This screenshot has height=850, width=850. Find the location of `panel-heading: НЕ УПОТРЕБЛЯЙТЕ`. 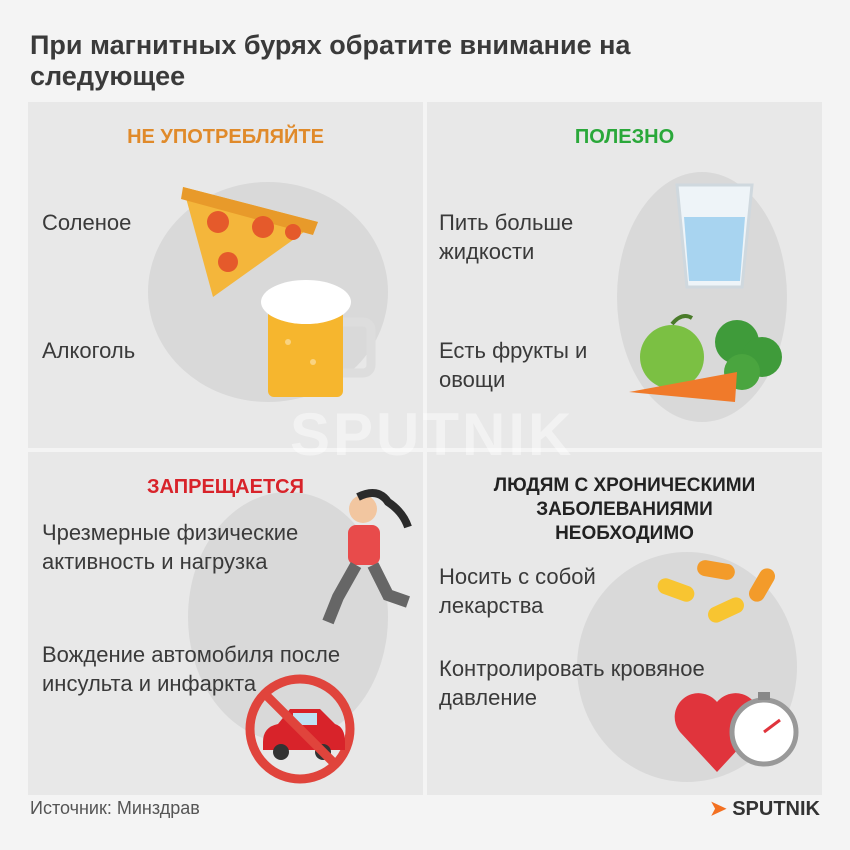

panel-heading: НЕ УПОТРЕБЛЯЙТЕ is located at coordinates (225, 137).